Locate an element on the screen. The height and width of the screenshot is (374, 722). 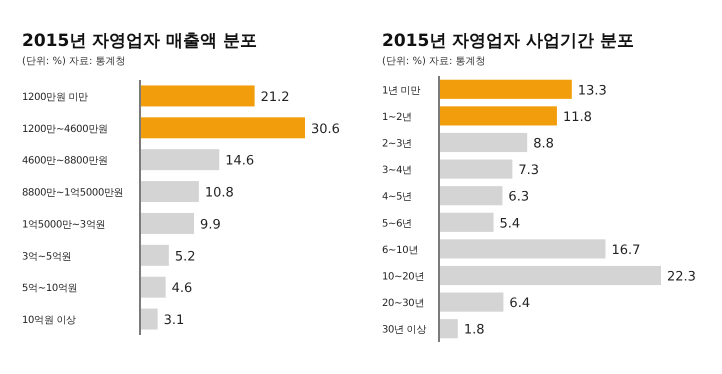
y-tick-label: 5~6년 is located at coordinates (397, 224).